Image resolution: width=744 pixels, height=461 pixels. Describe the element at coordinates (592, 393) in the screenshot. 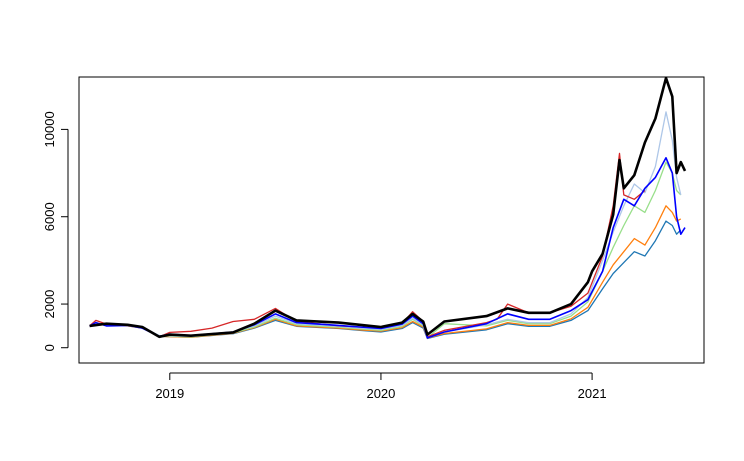

I see `x-tick-label: 2021` at that location.